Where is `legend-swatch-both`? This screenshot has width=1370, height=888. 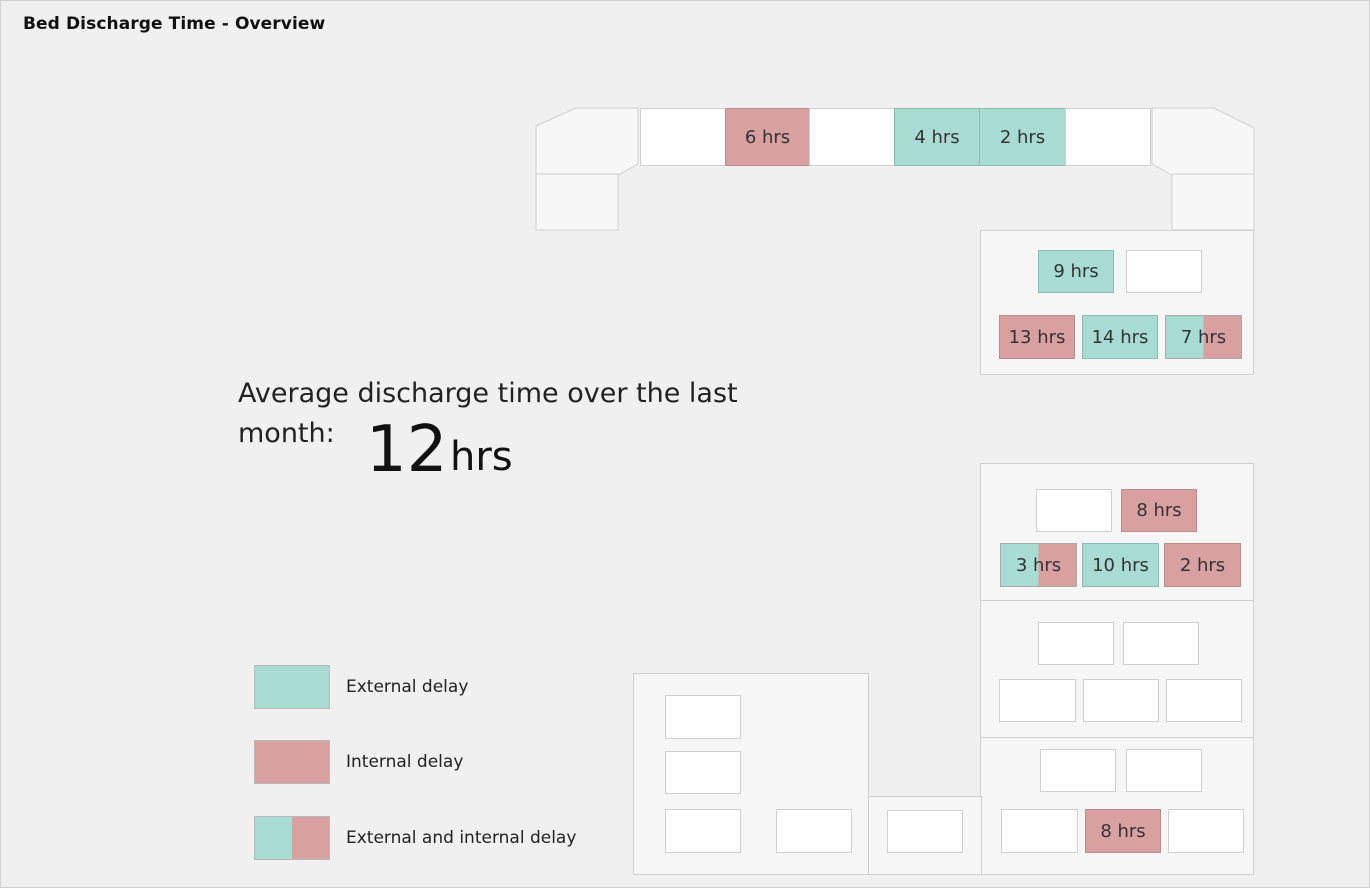 legend-swatch-both is located at coordinates (292, 838).